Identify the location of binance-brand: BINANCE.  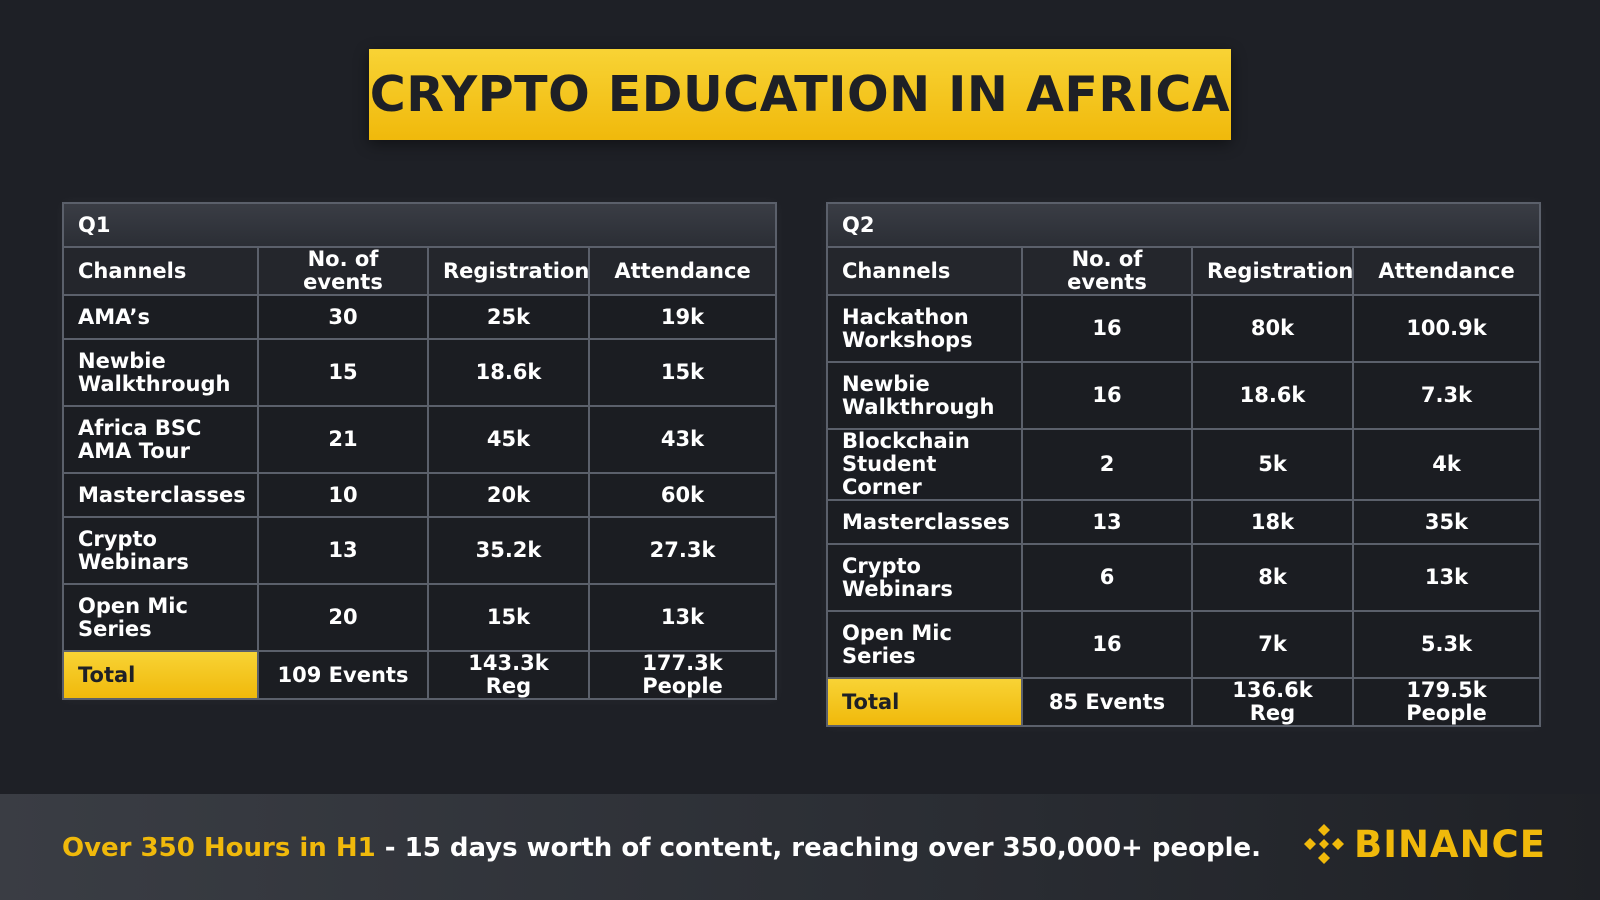
(1423, 844).